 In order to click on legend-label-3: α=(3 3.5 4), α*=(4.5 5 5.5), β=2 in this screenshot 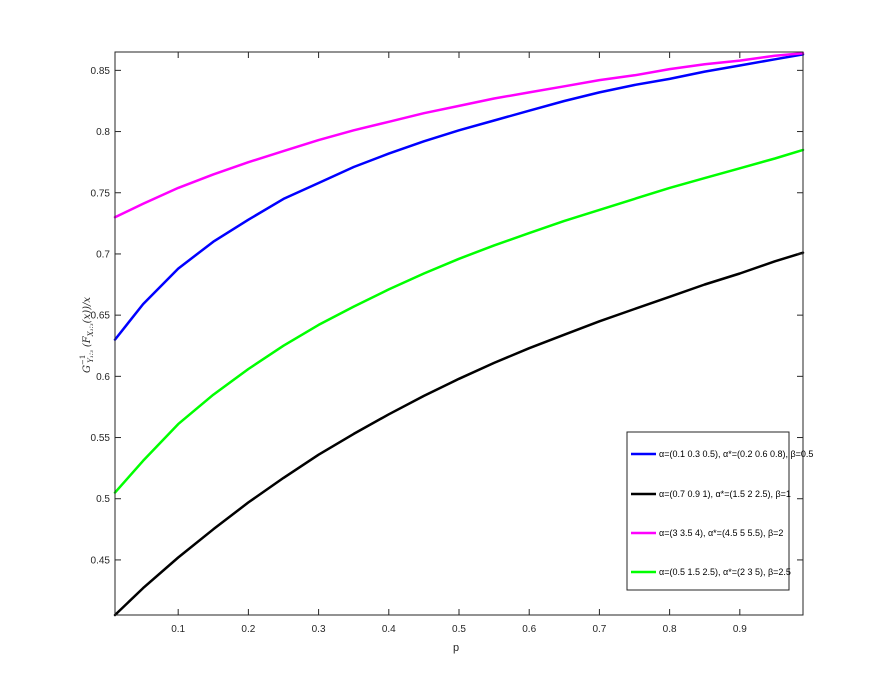, I will do `click(721, 533)`.